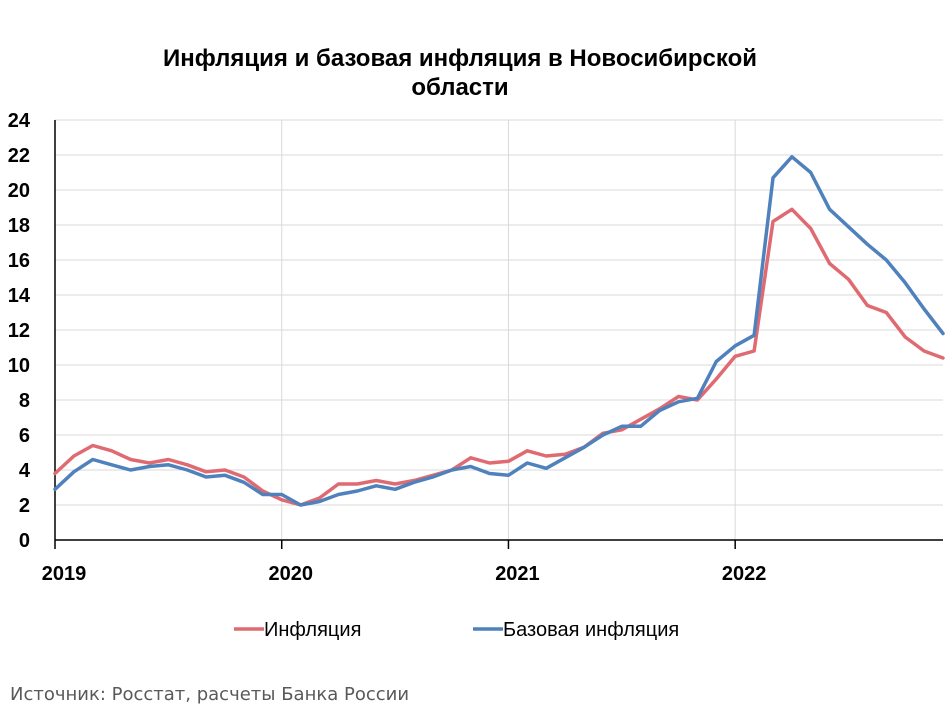 The width and height of the screenshot is (950, 712). What do you see at coordinates (64, 574) in the screenshot?
I see `x-tick-label: 2019` at bounding box center [64, 574].